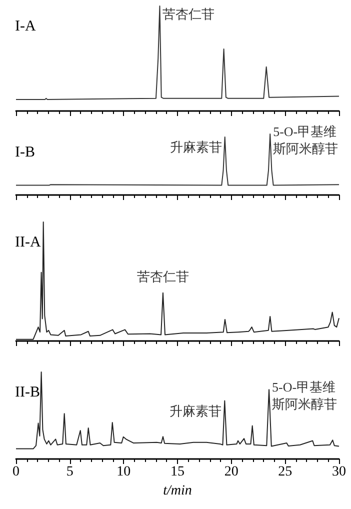  What do you see at coordinates (25, 152) in the screenshot?
I see `text: I-B` at bounding box center [25, 152].